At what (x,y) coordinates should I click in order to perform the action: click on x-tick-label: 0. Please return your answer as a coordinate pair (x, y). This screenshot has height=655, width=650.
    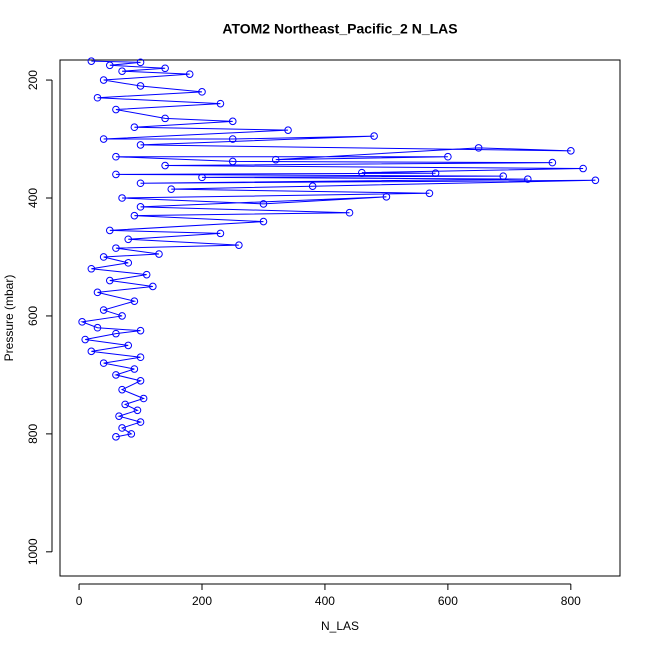
    Looking at the image, I should click on (79, 601).